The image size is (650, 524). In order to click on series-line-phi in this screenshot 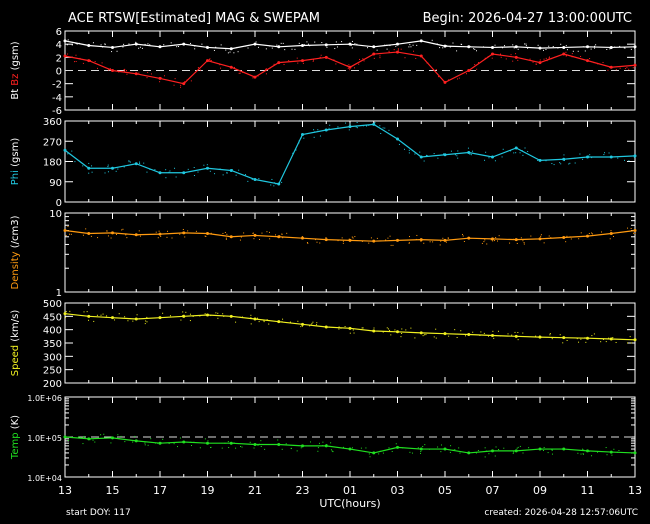, I will do `click(350, 154)`.